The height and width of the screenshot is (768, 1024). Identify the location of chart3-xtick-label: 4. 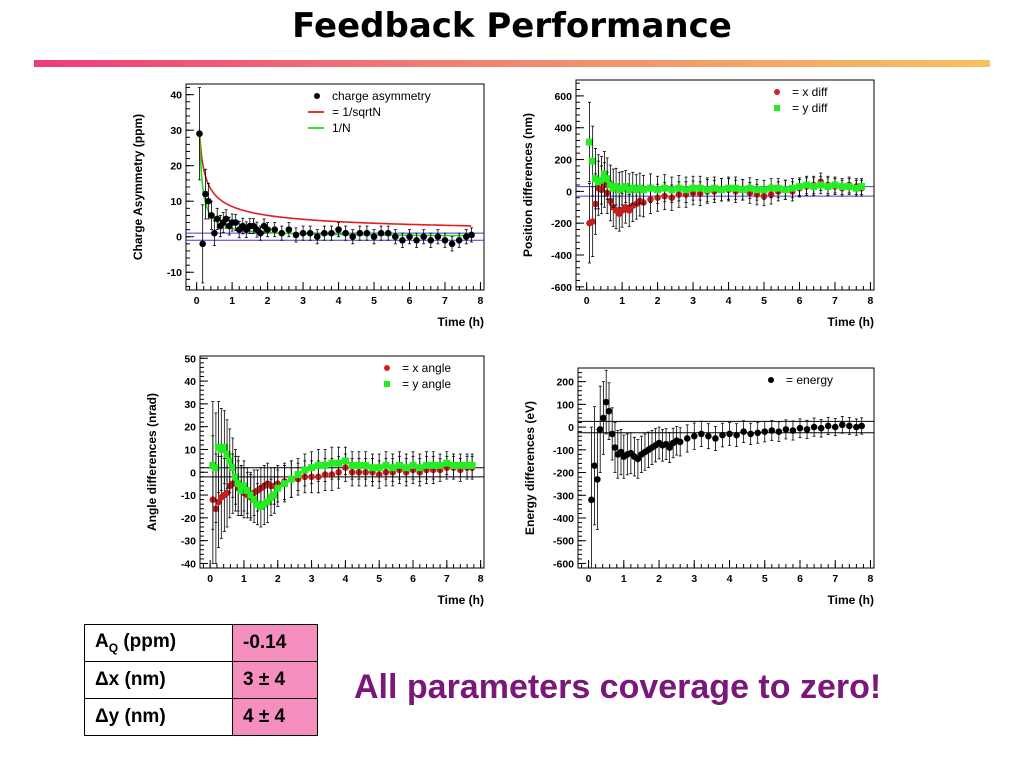
(730, 579).